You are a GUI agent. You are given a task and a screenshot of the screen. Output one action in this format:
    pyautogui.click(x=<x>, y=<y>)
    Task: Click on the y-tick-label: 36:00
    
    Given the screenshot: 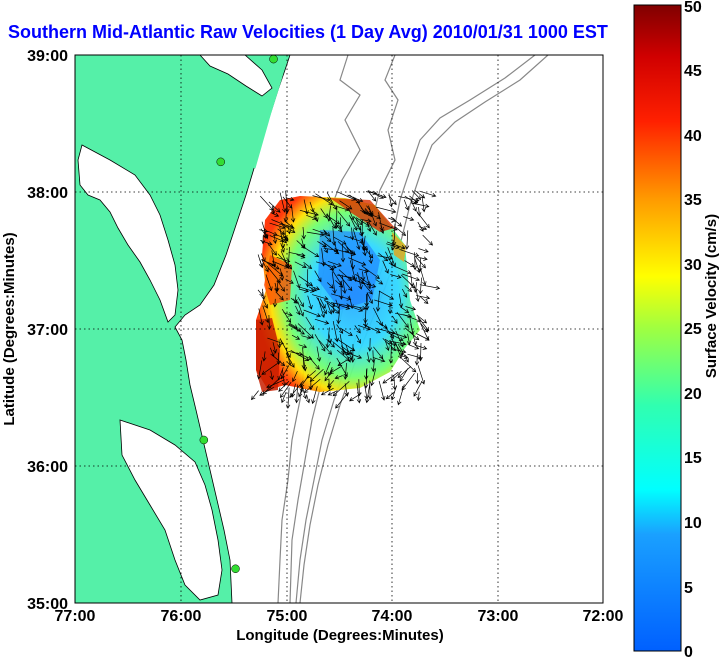 What is the action you would take?
    pyautogui.click(x=47, y=467)
    